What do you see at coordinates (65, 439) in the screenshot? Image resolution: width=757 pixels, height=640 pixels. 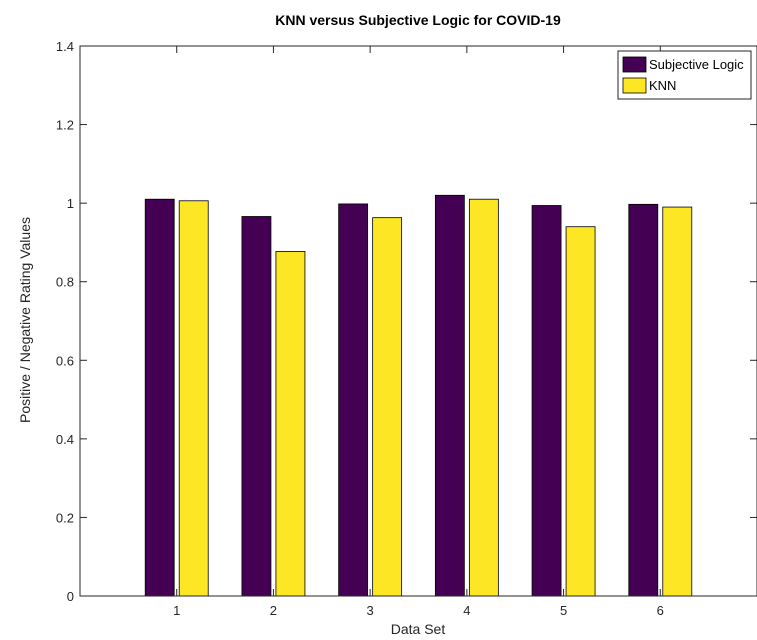 I see `y-tick-label: 0.4` at bounding box center [65, 439].